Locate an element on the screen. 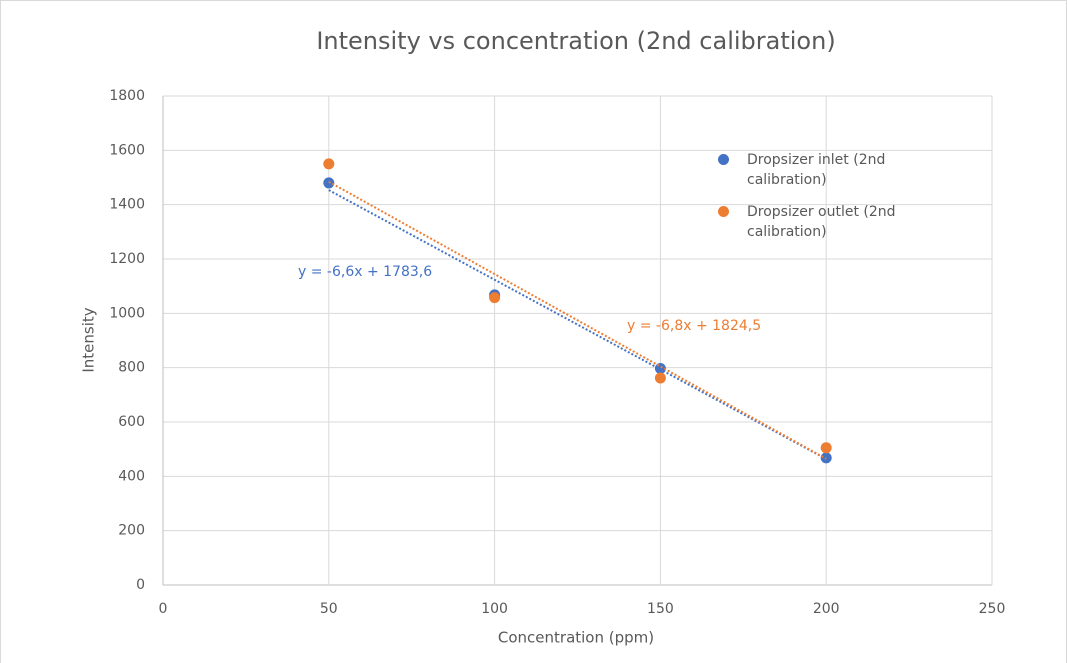 This screenshot has height=663, width=1067. legend-label: Dropsizer inlet (2nd calibration) is located at coordinates (816, 170).